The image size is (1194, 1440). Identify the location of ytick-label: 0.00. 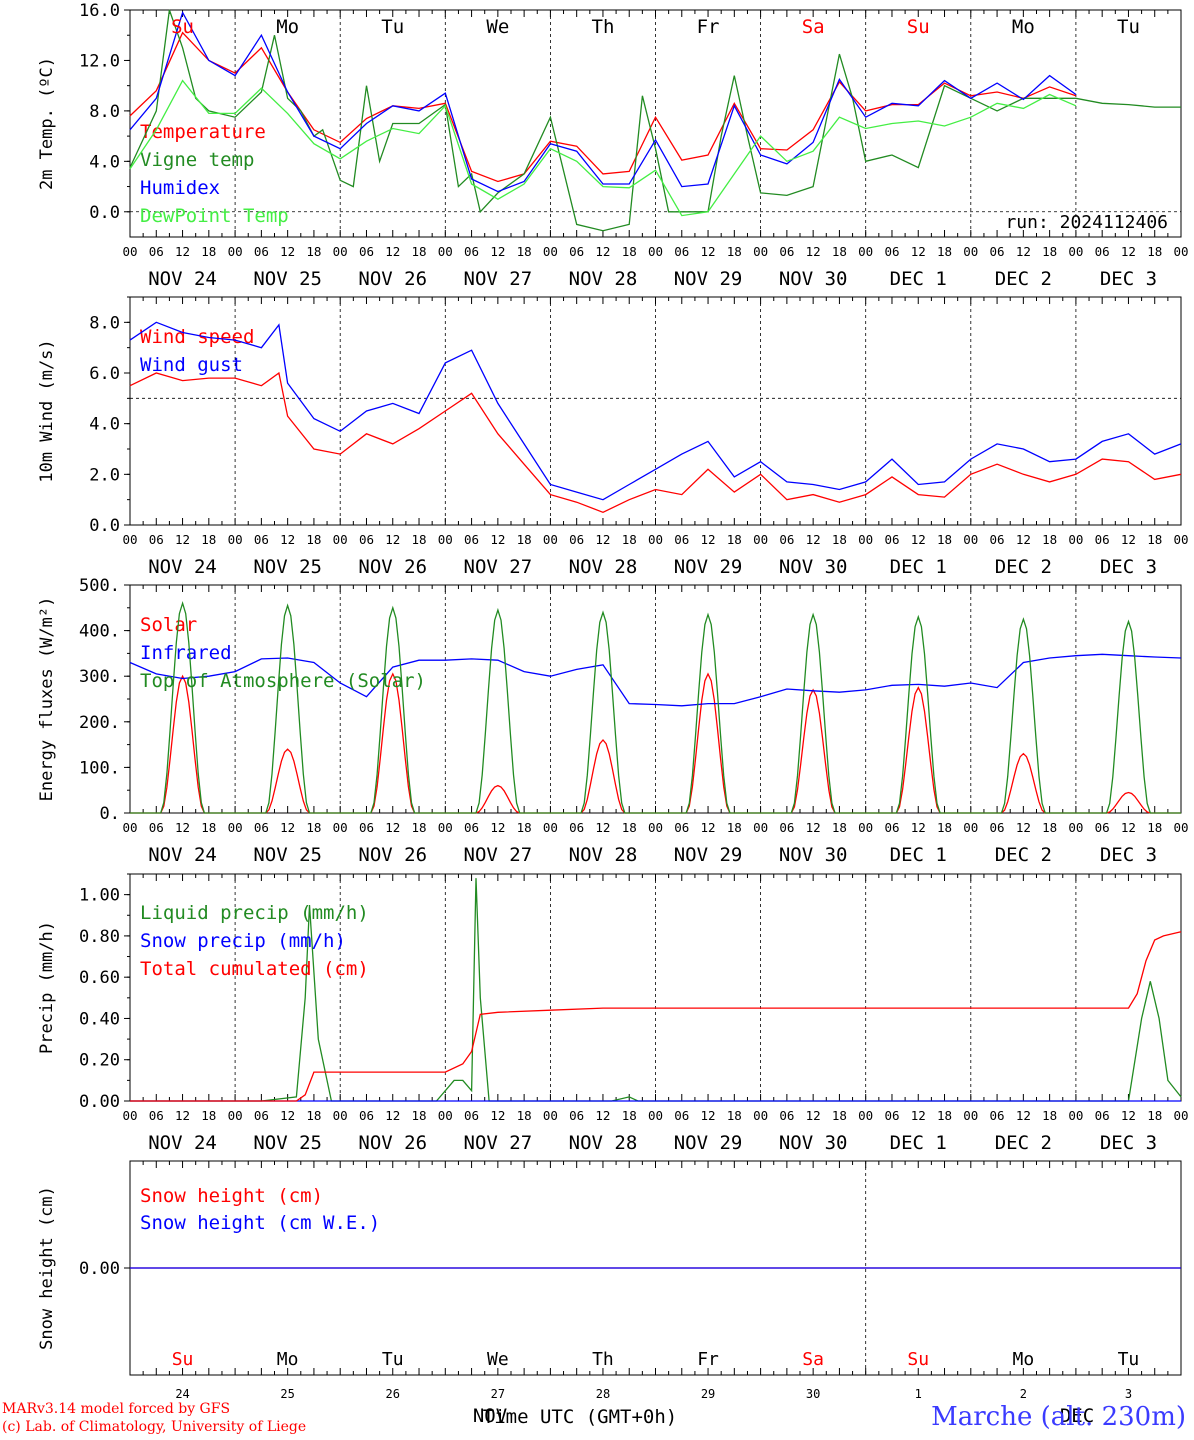
(99, 1102).